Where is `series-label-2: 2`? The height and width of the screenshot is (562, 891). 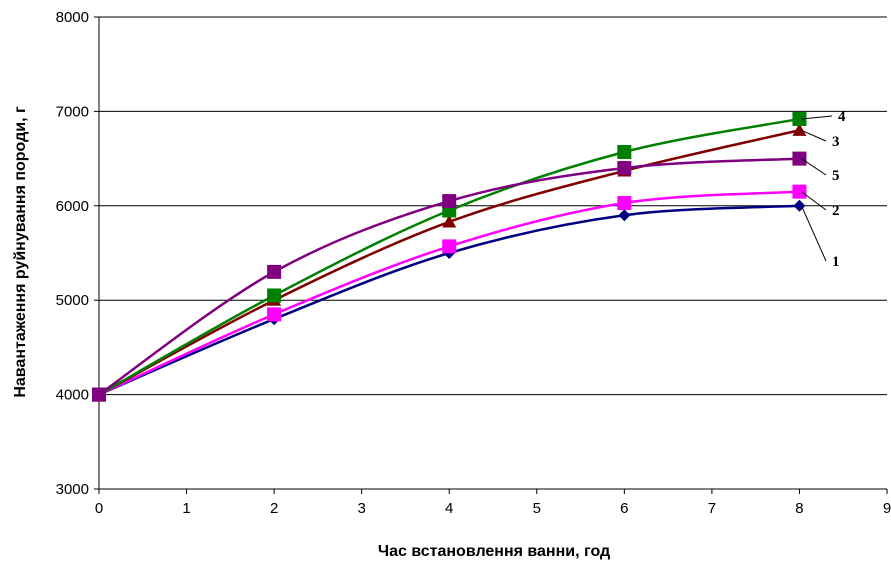 series-label-2: 2 is located at coordinates (836, 211).